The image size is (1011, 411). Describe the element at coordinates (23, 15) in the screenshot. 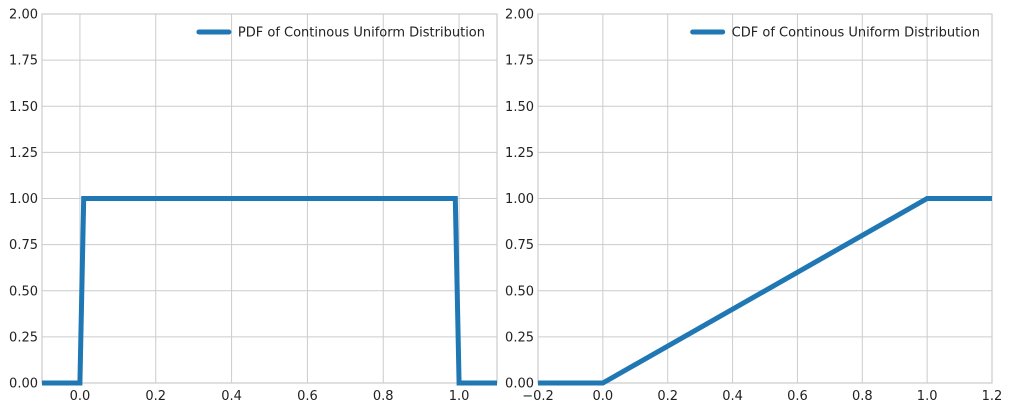

I see `pdf-y-tick-label: 2.00` at that location.